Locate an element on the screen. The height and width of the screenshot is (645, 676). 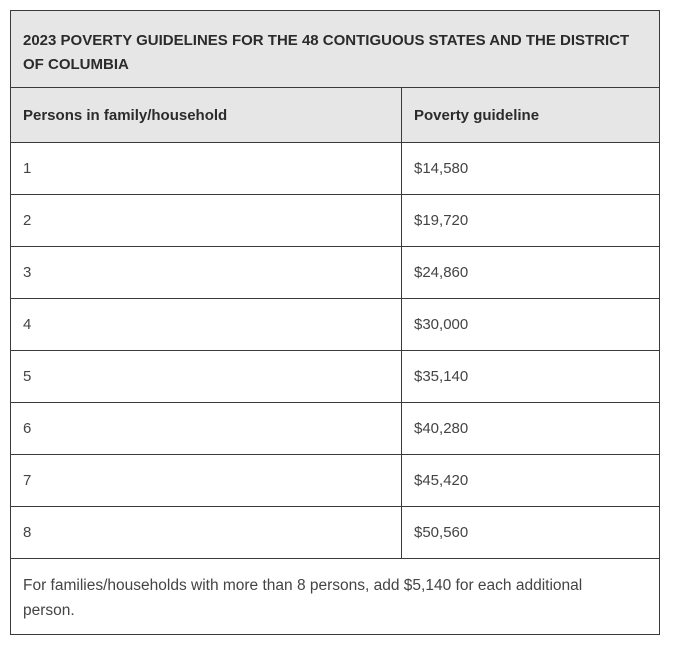
table-row: 7 $45,420 is located at coordinates (335, 481).